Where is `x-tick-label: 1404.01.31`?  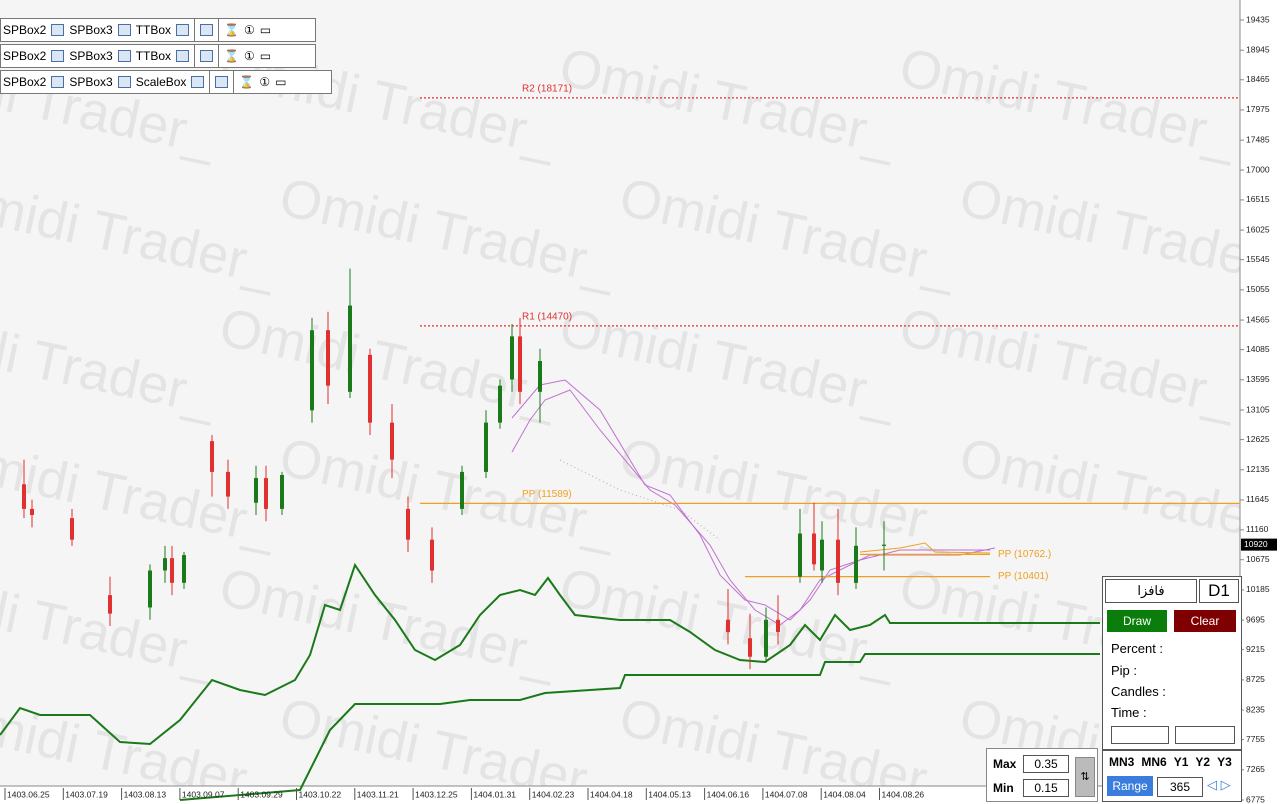
x-tick-label: 1404.01.31 is located at coordinates (494, 794).